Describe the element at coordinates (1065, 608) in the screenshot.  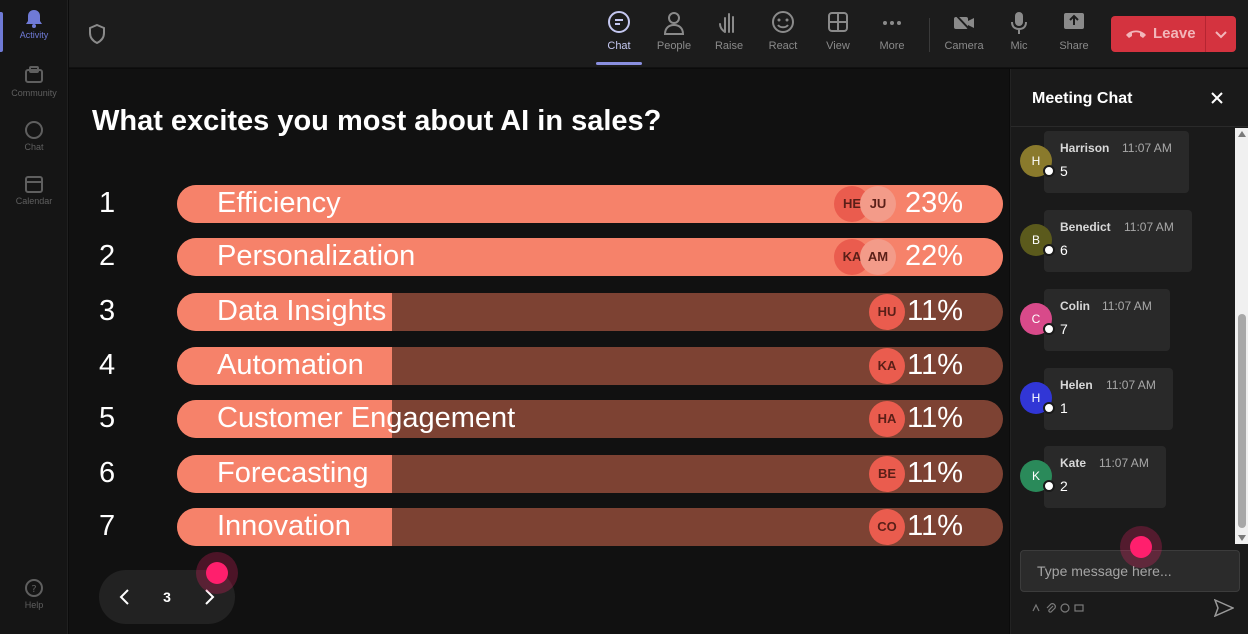
I see `emoji-icon` at that location.